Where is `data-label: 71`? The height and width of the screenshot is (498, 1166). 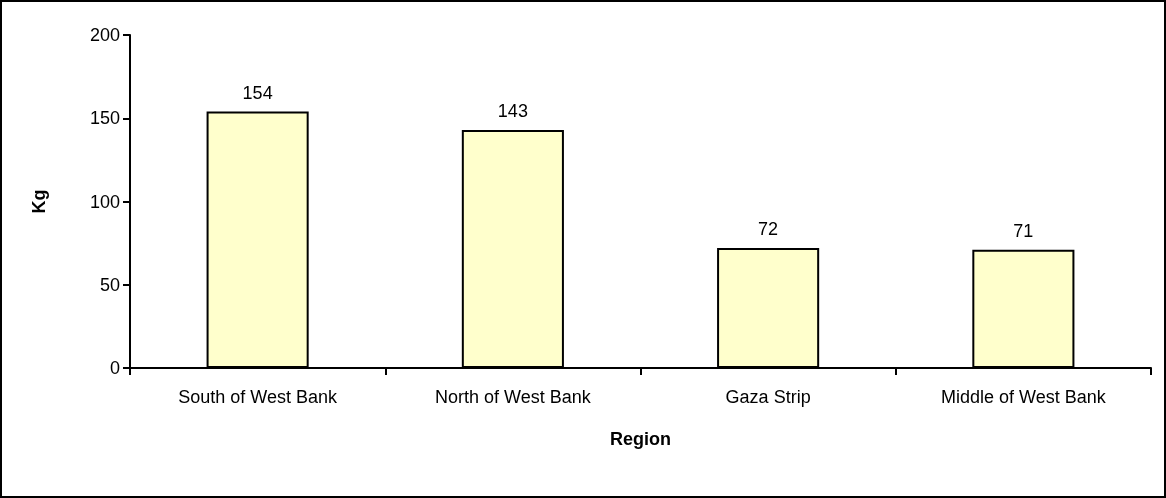 data-label: 71 is located at coordinates (1023, 230).